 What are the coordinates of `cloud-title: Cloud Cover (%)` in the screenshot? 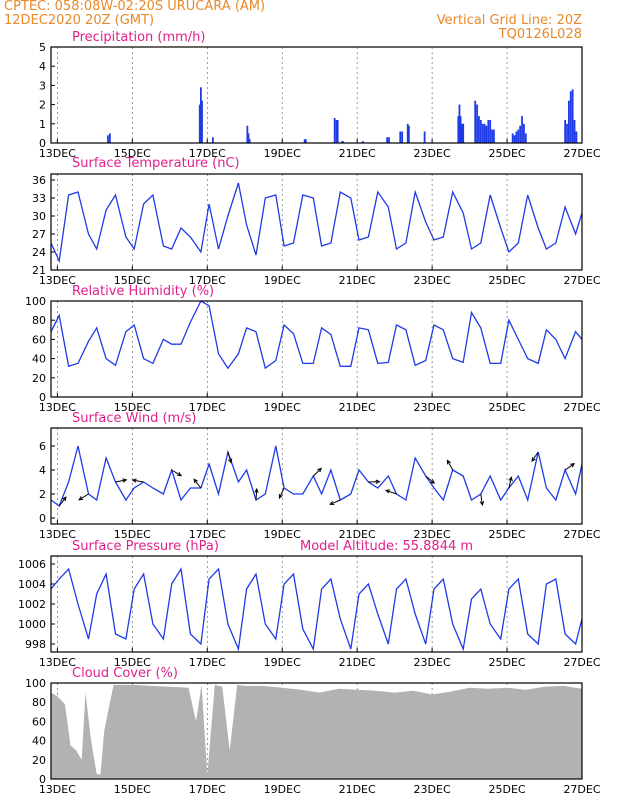 It's located at (125, 673).